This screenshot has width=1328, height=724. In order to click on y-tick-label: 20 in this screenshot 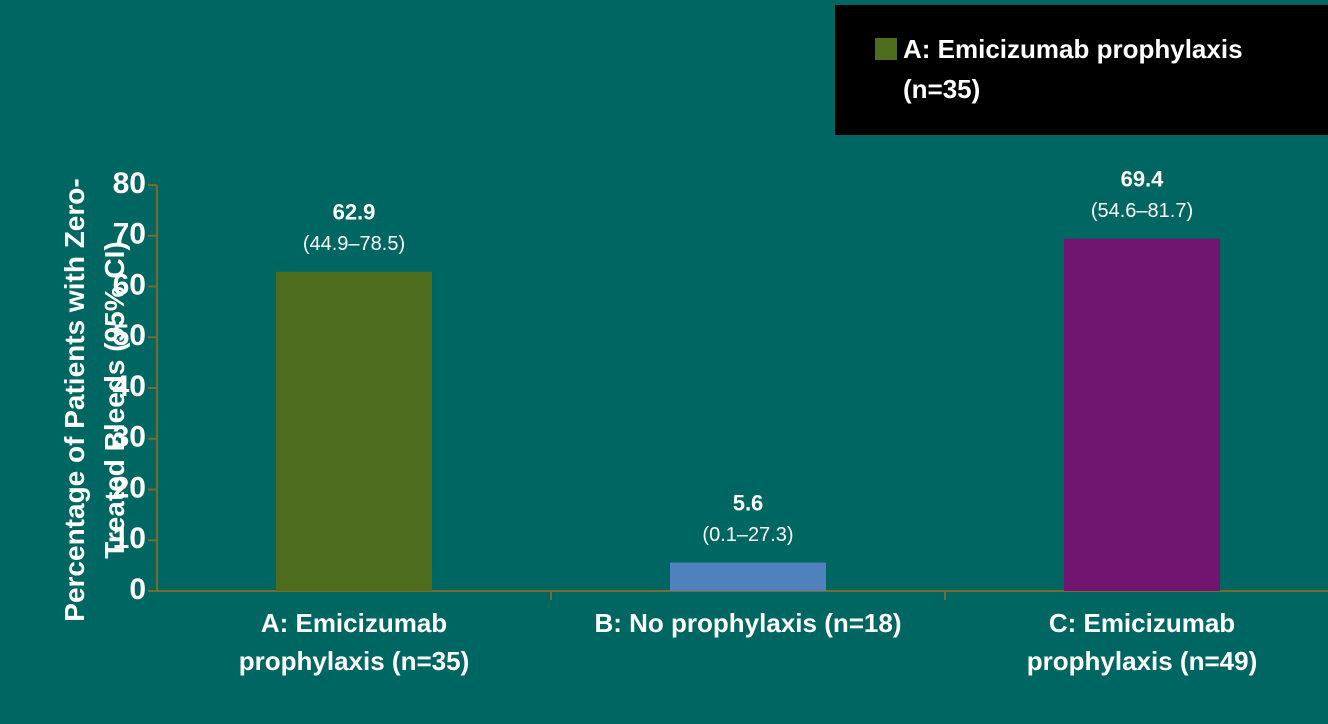, I will do `click(129, 487)`.